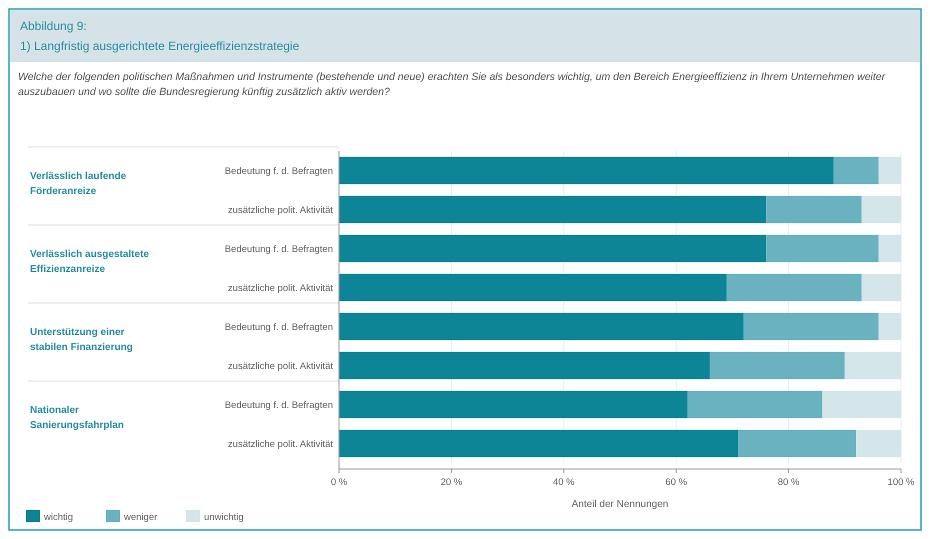  Describe the element at coordinates (451, 482) in the screenshot. I see `x-tick-label: 20 %` at that location.